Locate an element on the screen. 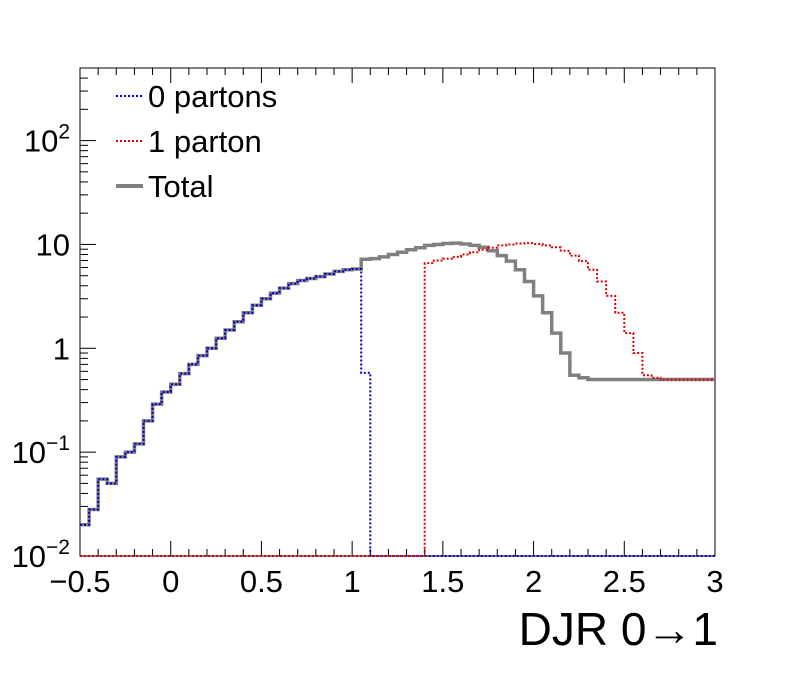  x-tick-label: 3 is located at coordinates (714, 581).